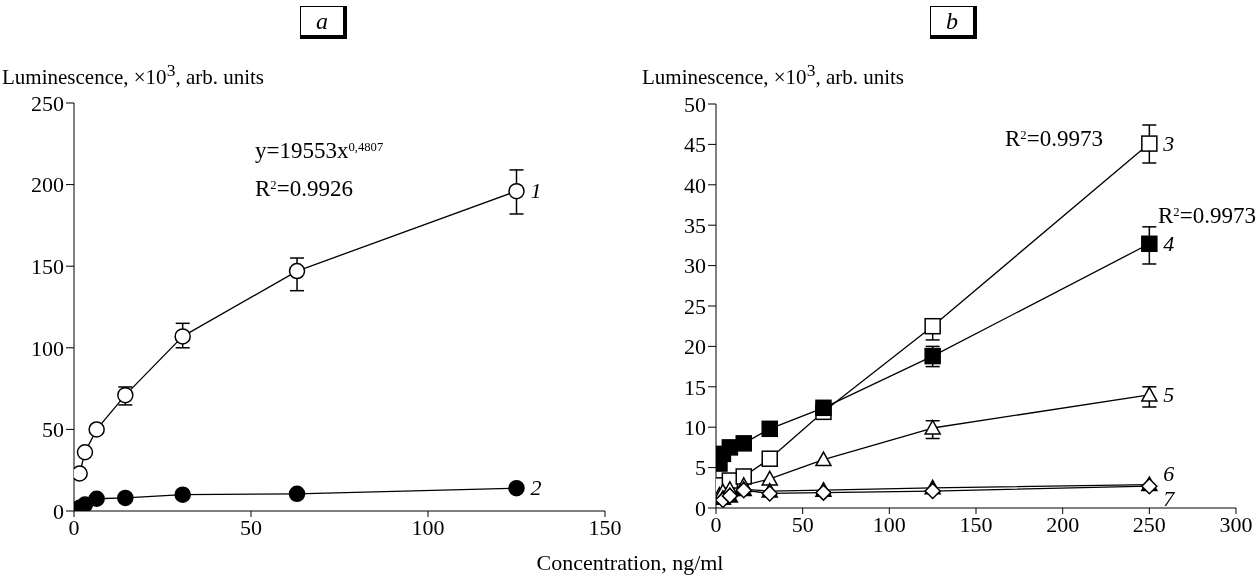 Image resolution: width=1260 pixels, height=581 pixels. I want to click on x-axis-title: Concentration, ng/ml, so click(630, 563).